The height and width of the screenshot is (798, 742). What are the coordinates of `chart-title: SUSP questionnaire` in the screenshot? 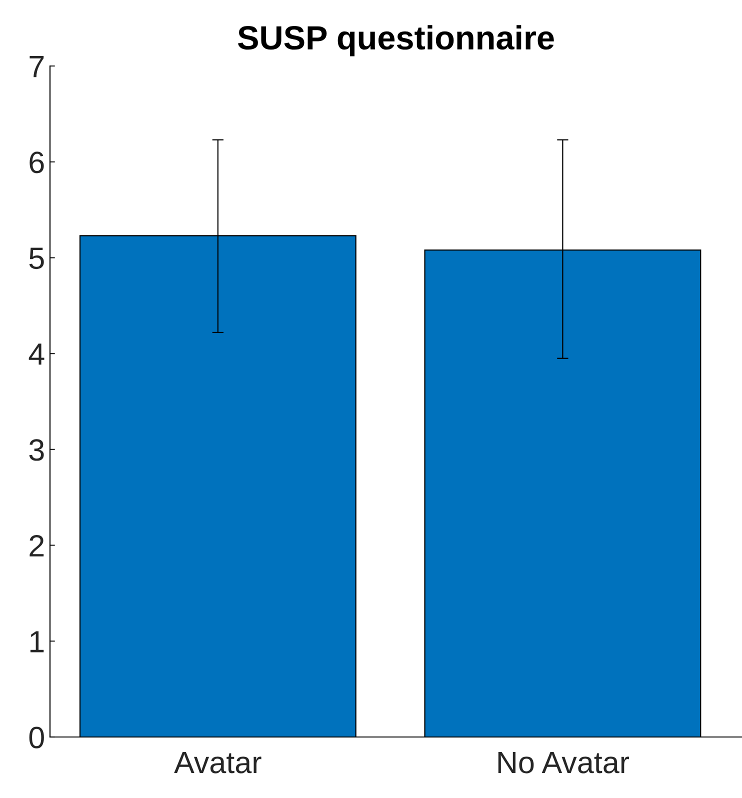 It's located at (396, 40).